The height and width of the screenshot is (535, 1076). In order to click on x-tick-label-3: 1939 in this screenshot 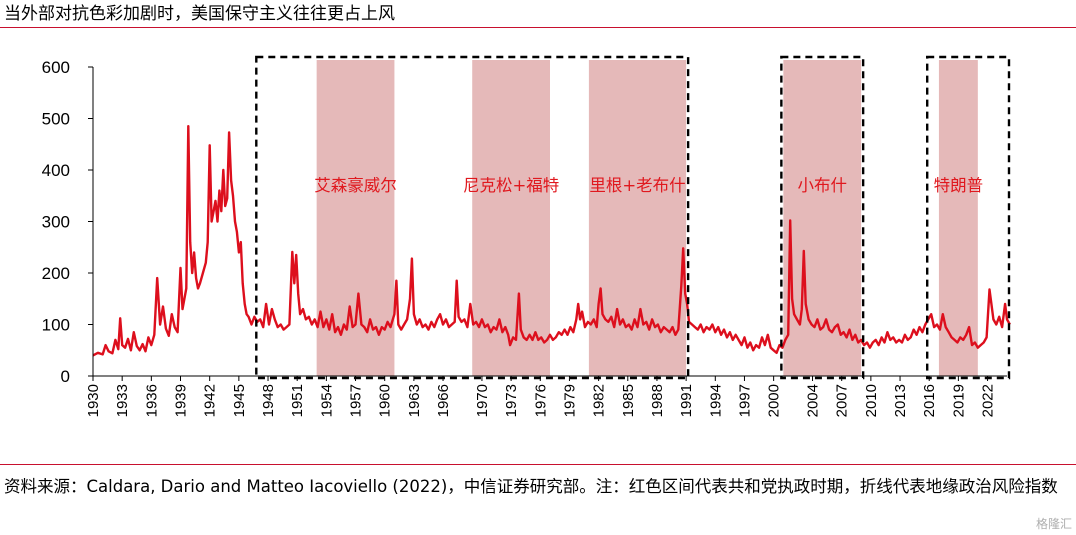, I will do `click(181, 400)`.